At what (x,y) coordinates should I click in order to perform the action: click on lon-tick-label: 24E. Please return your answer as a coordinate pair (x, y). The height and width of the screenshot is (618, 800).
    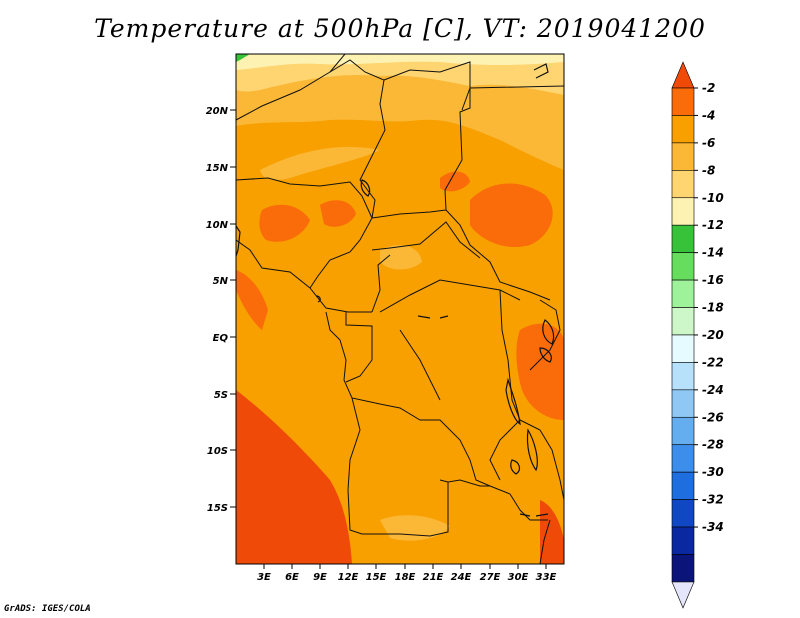
    Looking at the image, I should click on (461, 577).